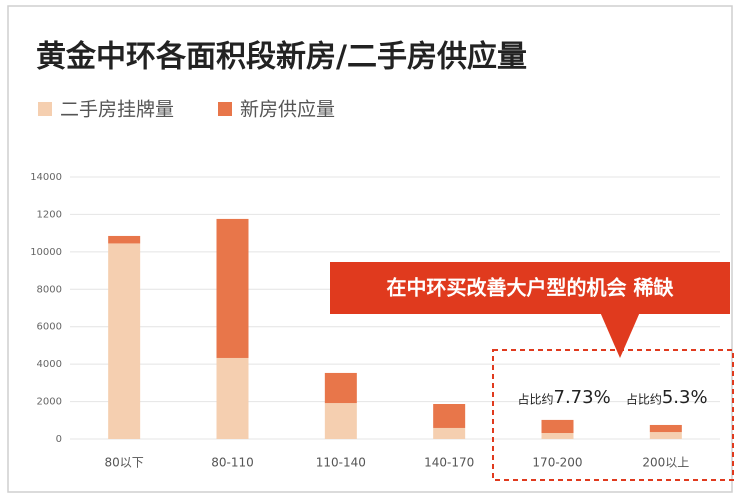 This screenshot has width=740, height=500. I want to click on x-tick-label: 200以上, so click(665, 463).